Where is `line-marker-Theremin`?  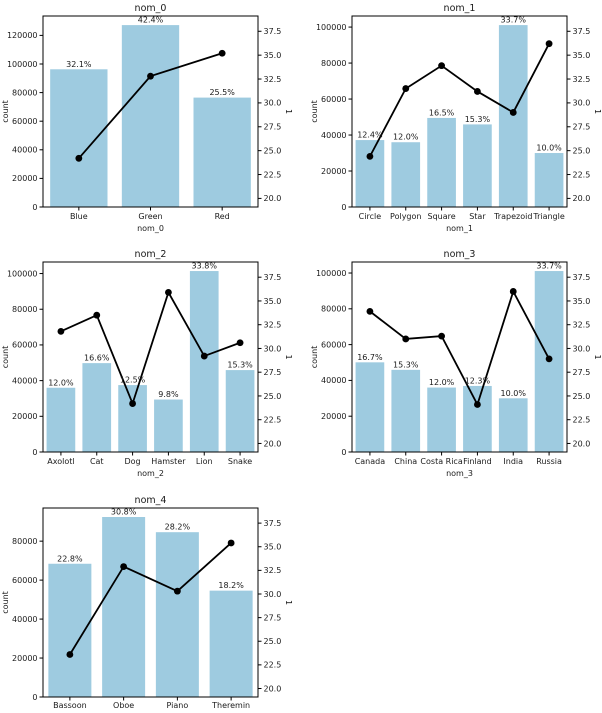
line-marker-Theremin is located at coordinates (231, 543).